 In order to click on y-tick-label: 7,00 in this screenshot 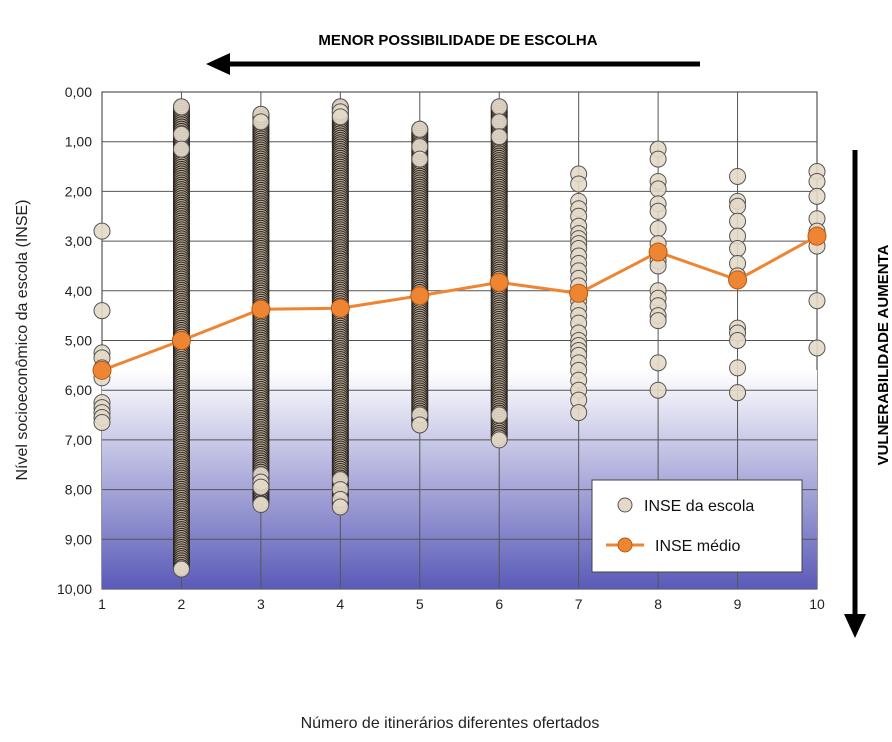, I will do `click(78, 440)`.